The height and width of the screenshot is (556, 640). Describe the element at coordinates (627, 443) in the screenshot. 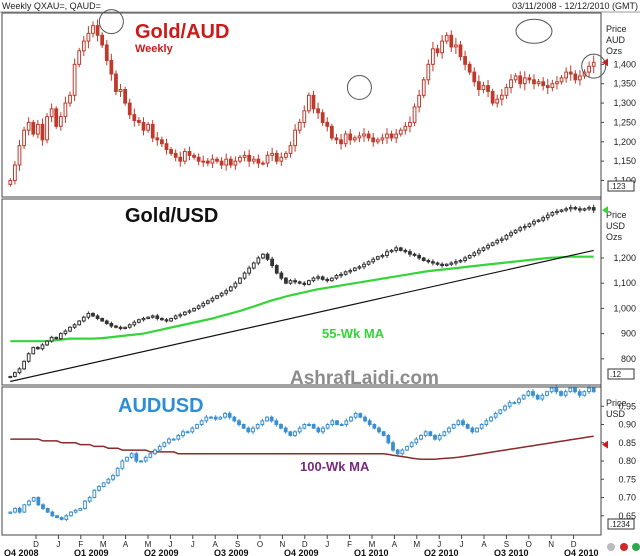

I see `y-tick-label: 0.85` at that location.